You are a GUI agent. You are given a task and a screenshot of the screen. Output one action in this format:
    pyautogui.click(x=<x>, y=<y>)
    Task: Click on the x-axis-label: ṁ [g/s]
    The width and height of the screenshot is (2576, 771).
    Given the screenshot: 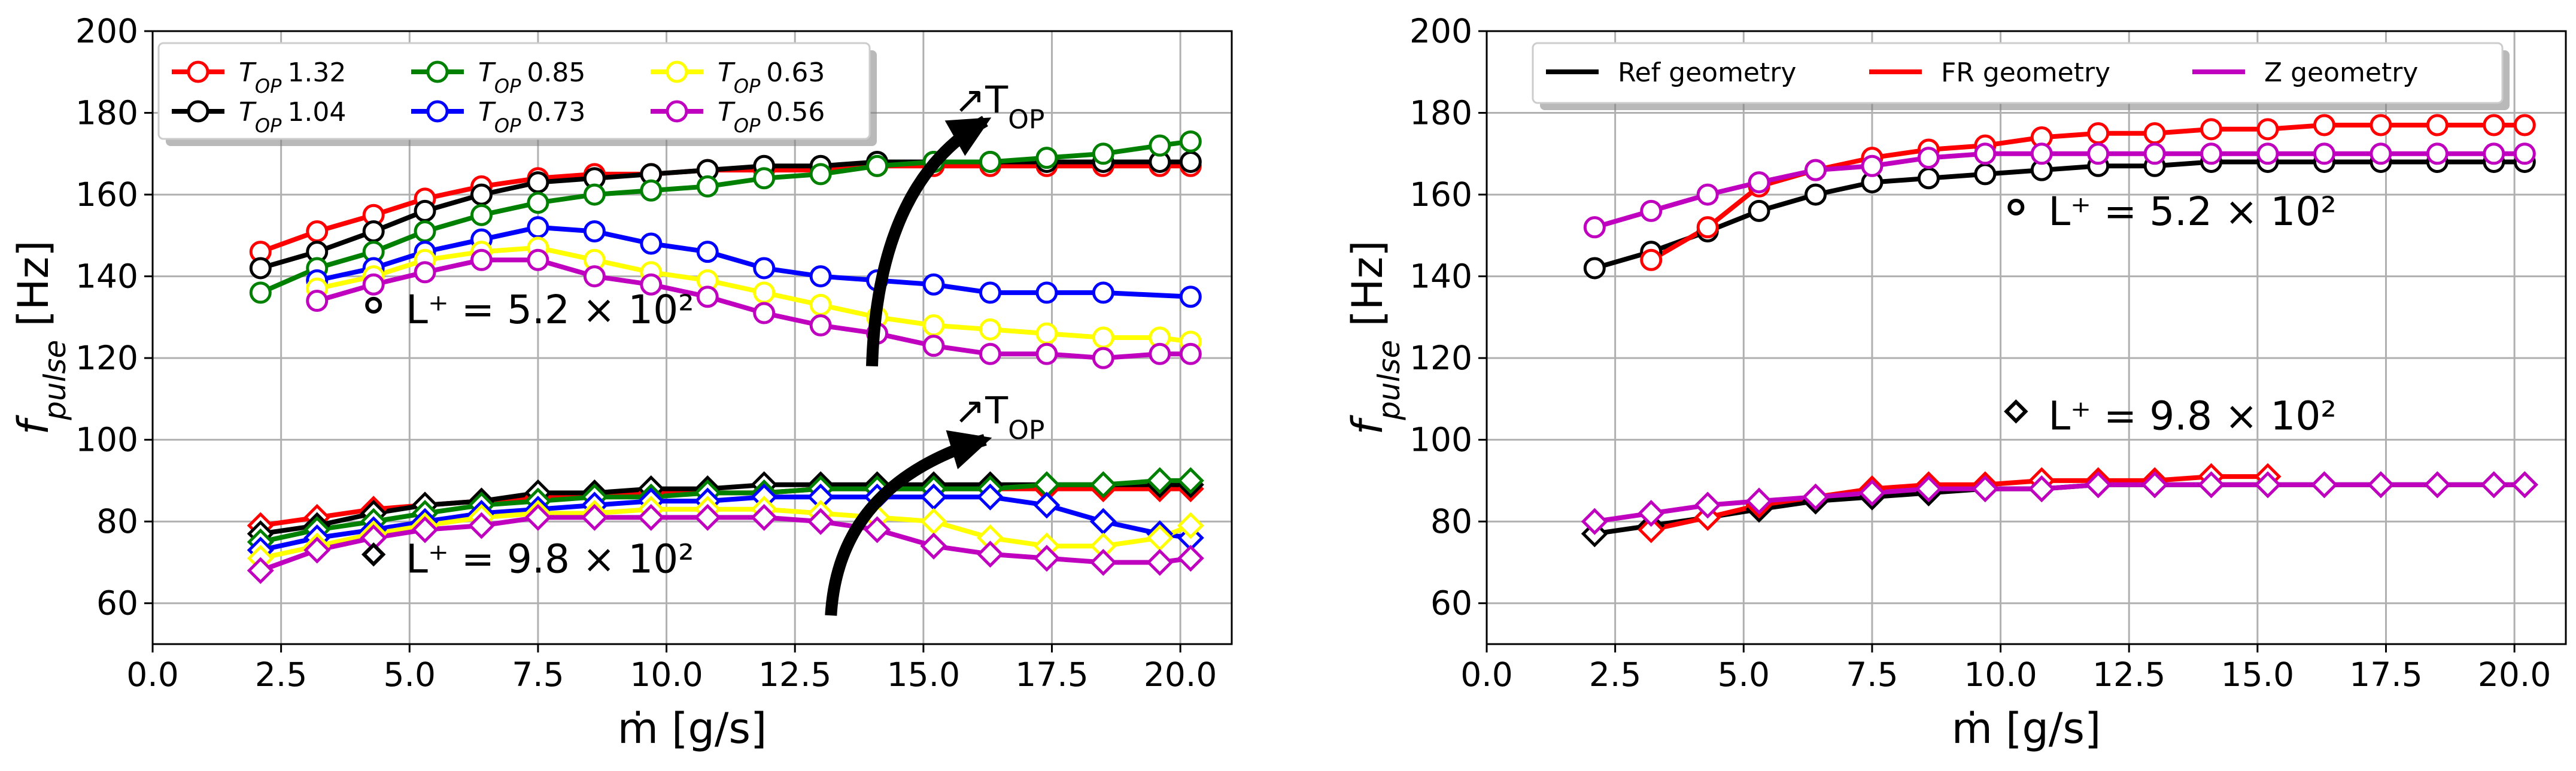 What is the action you would take?
    pyautogui.click(x=692, y=729)
    